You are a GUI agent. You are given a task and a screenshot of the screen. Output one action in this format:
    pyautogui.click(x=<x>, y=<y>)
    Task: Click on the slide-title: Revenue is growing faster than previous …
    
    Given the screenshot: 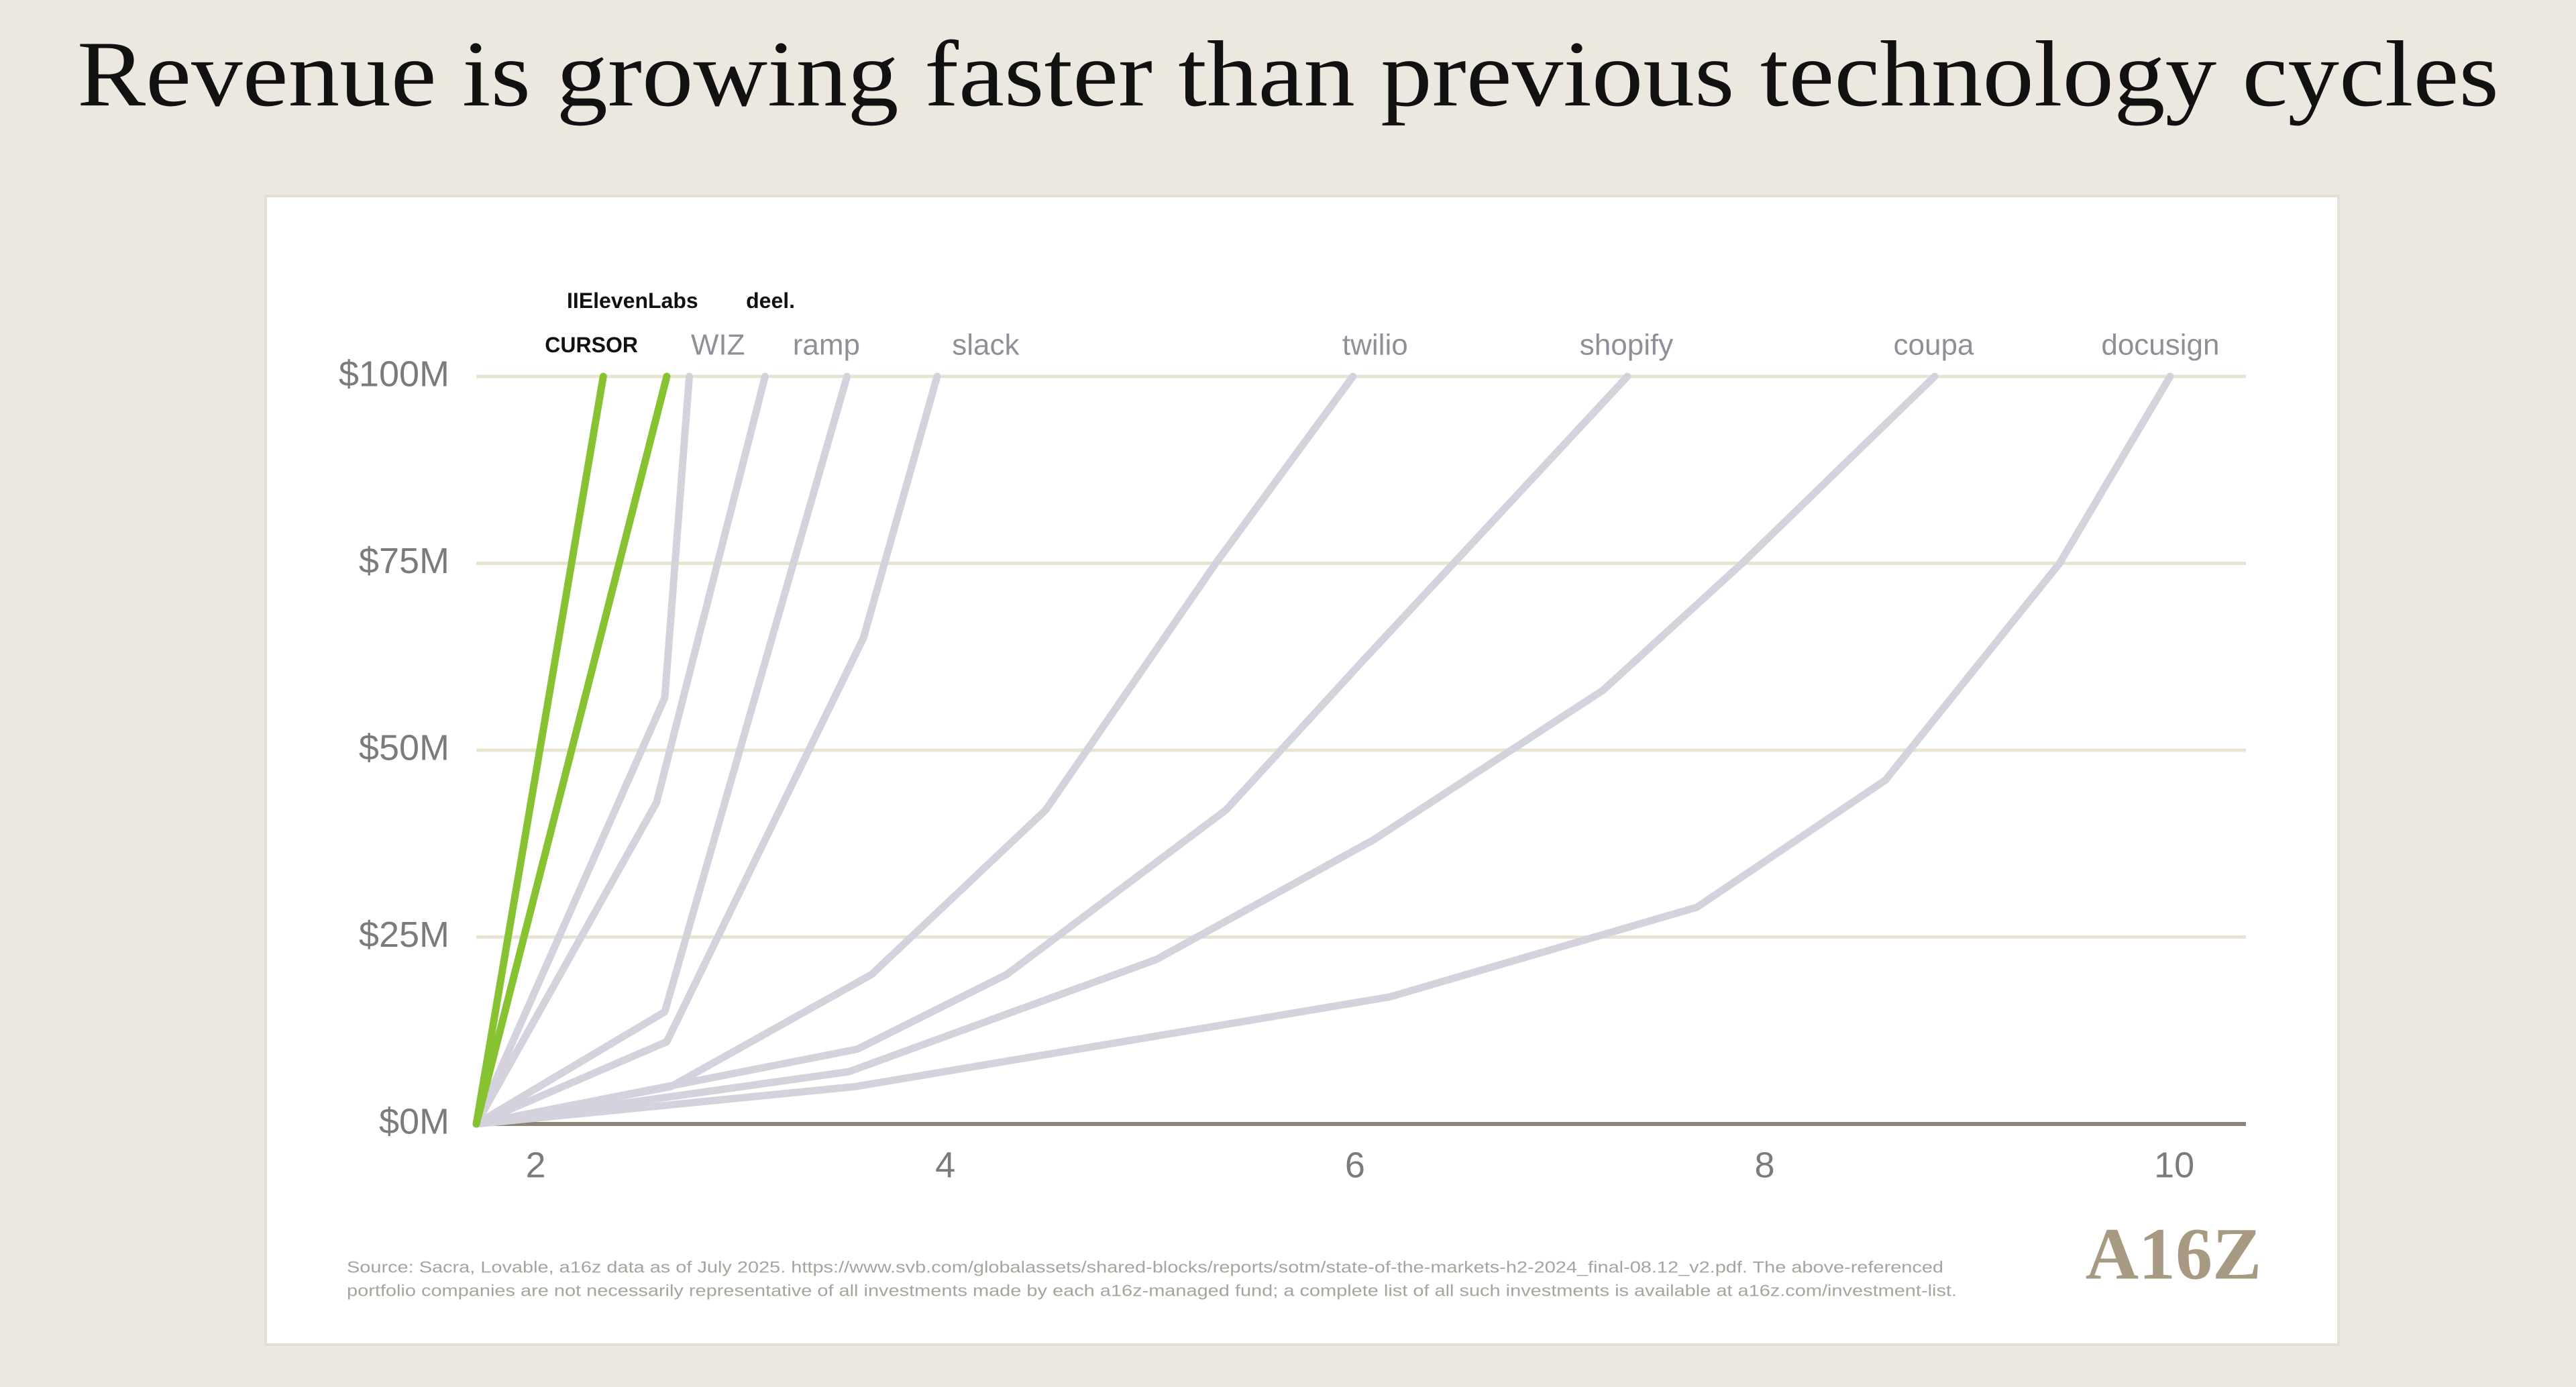 What is the action you would take?
    pyautogui.click(x=1288, y=74)
    